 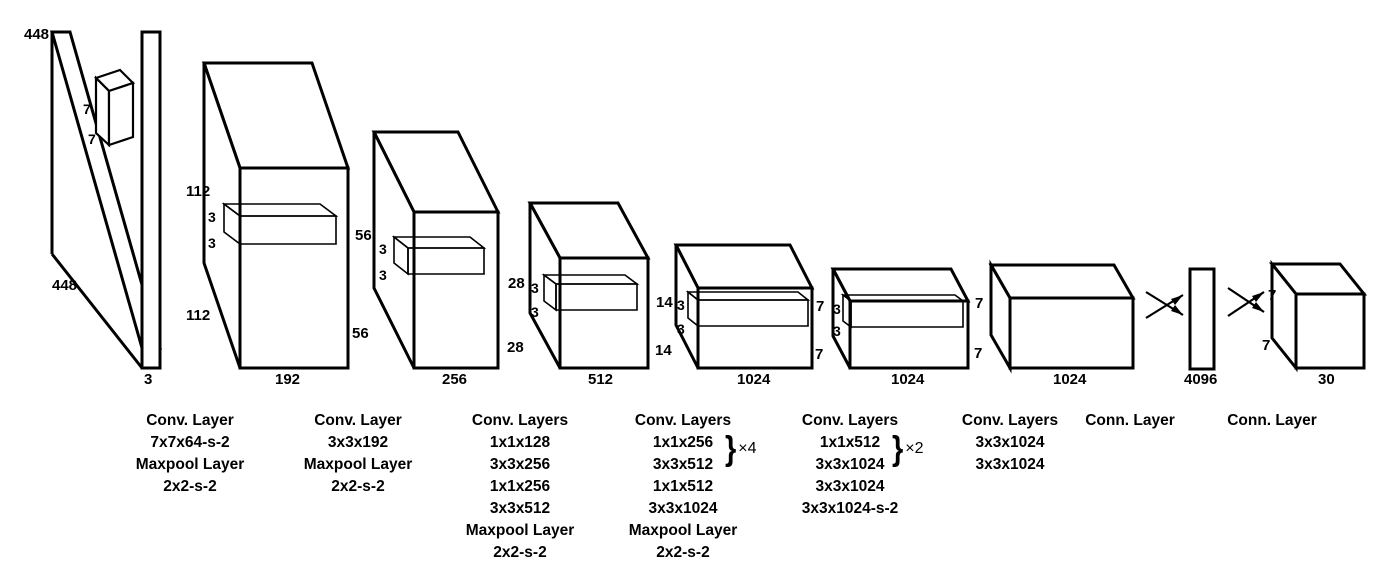 I want to click on caption-stage-6-line-2: 3x3x1024, so click(x=1010, y=464).